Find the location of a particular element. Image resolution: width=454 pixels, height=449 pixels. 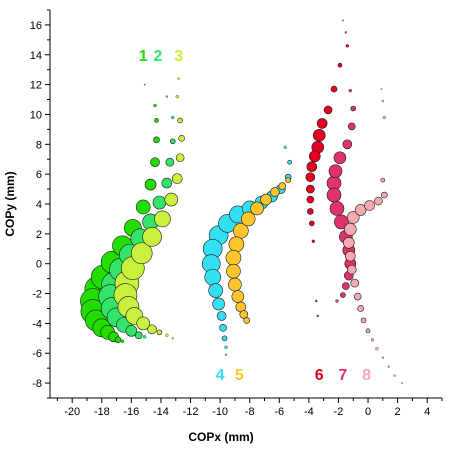

series-label-6: 6 is located at coordinates (319, 375).